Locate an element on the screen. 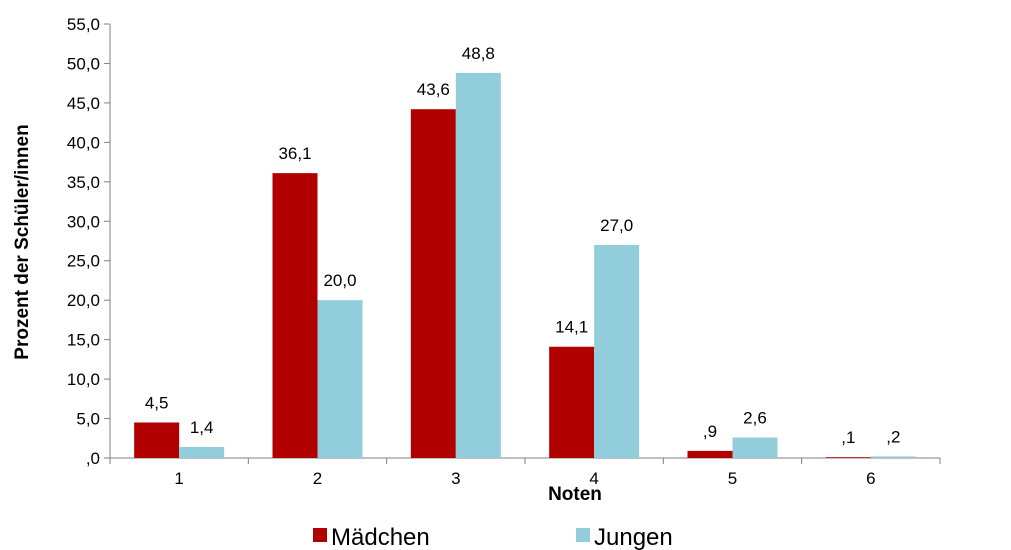  y-tick-label: ,0 is located at coordinates (93, 458).